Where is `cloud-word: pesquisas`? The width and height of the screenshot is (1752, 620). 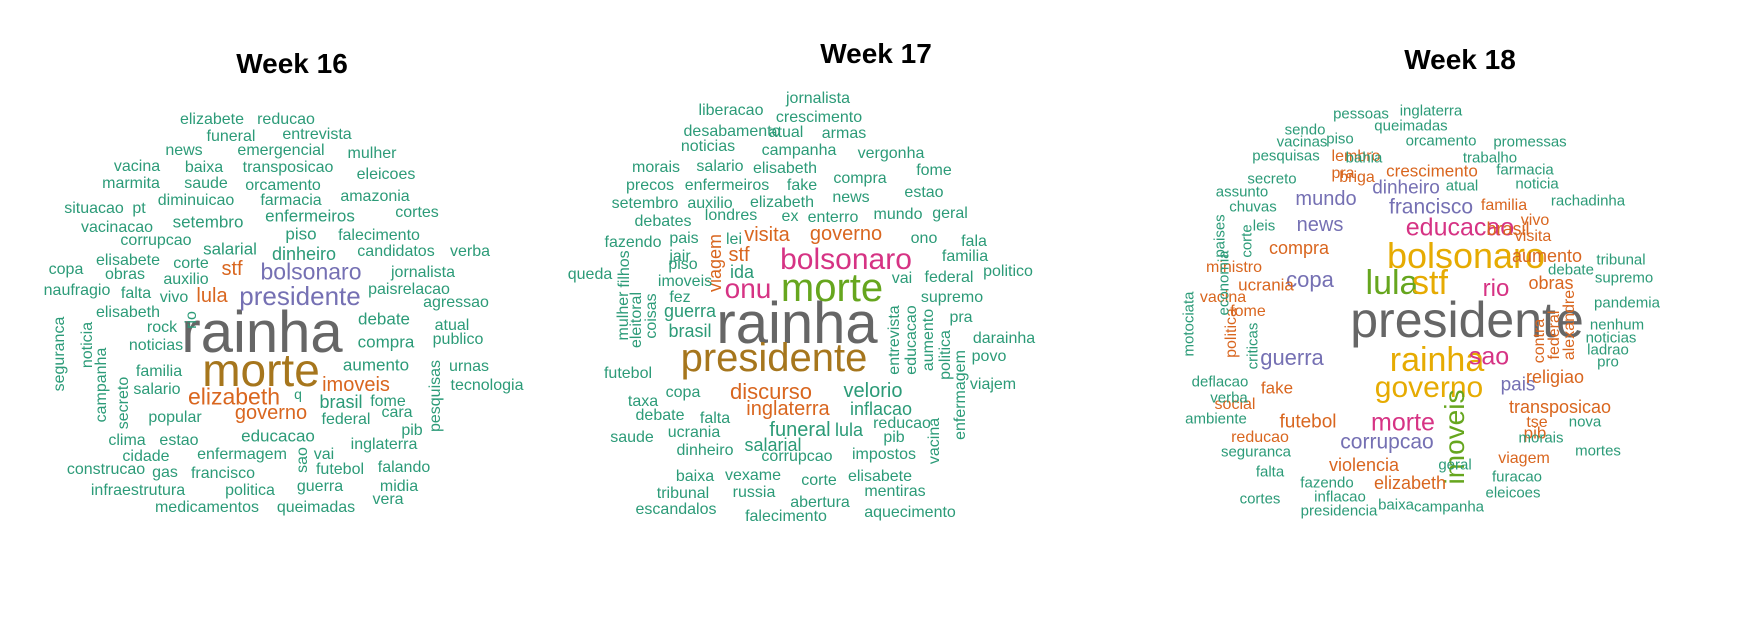 cloud-word: pesquisas is located at coordinates (1286, 156).